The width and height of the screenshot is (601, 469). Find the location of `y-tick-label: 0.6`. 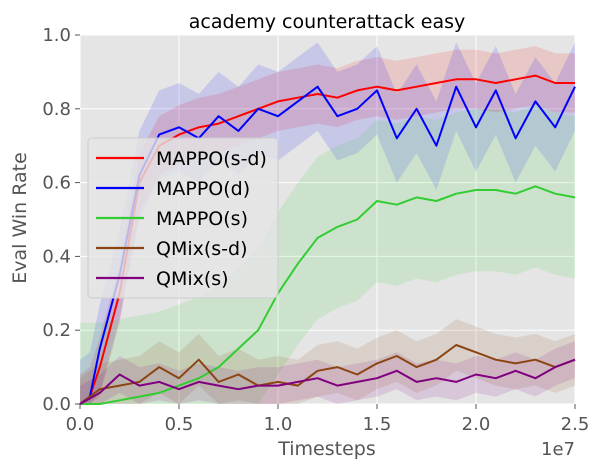

y-tick-label: 0.6 is located at coordinates (56, 183).